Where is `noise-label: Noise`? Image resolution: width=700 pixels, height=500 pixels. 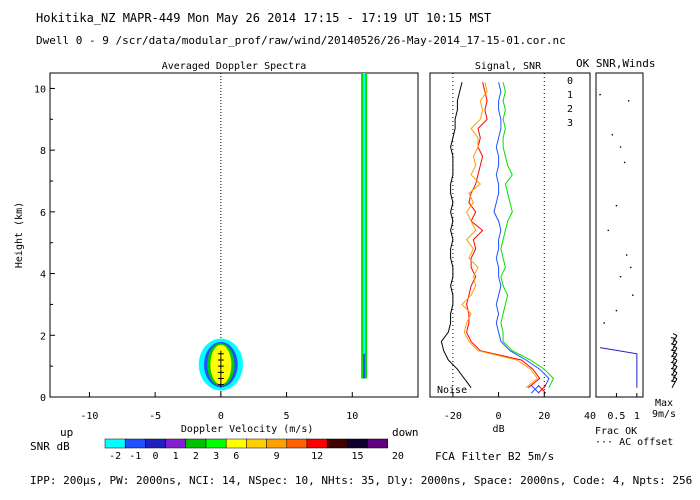
noise-label: Noise is located at coordinates (452, 390).